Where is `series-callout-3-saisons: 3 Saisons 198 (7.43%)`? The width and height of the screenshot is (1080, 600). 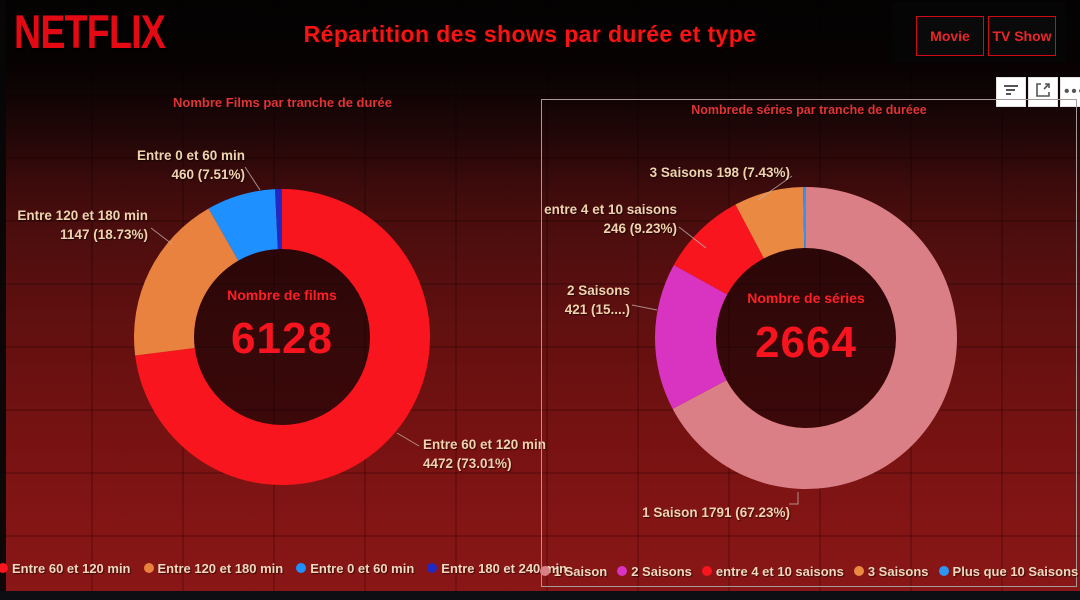 series-callout-3-saisons: 3 Saisons 198 (7.43%) is located at coordinates (695, 172).